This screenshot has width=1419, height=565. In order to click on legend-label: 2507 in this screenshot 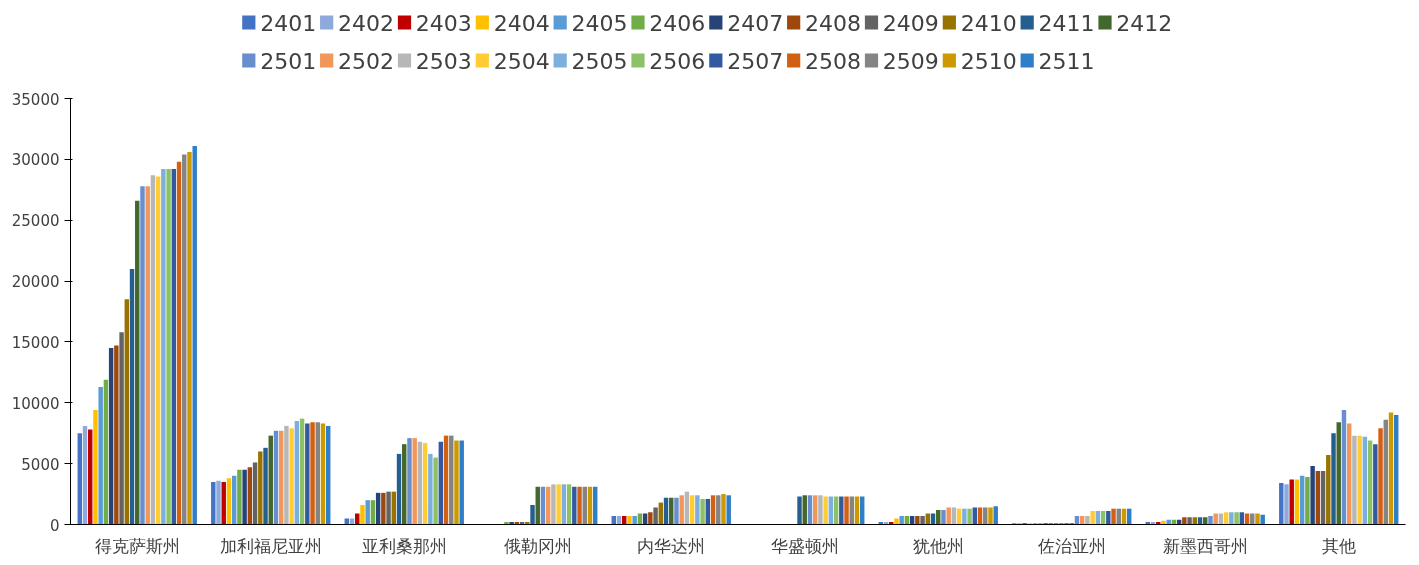, I will do `click(755, 61)`.